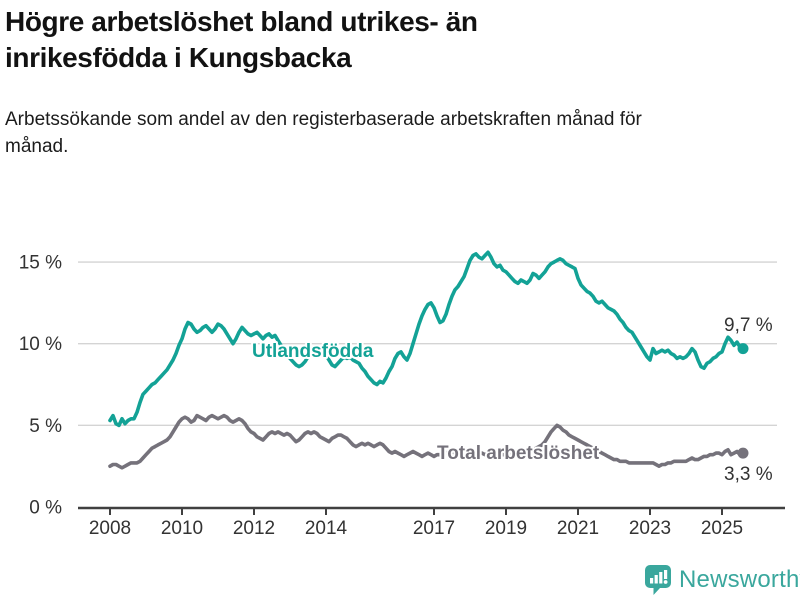 The width and height of the screenshot is (800, 600). I want to click on series-label-total: Total arbetslöshet, so click(518, 453).